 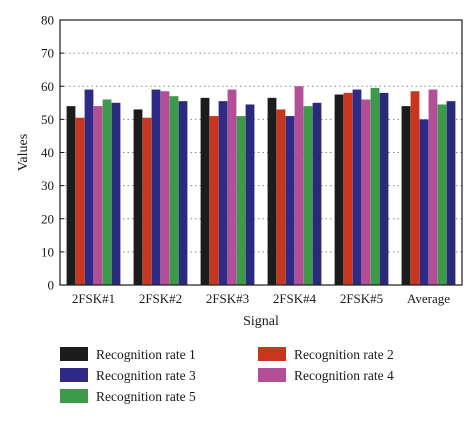 I want to click on y-tick-label: 60, so click(x=47, y=86).